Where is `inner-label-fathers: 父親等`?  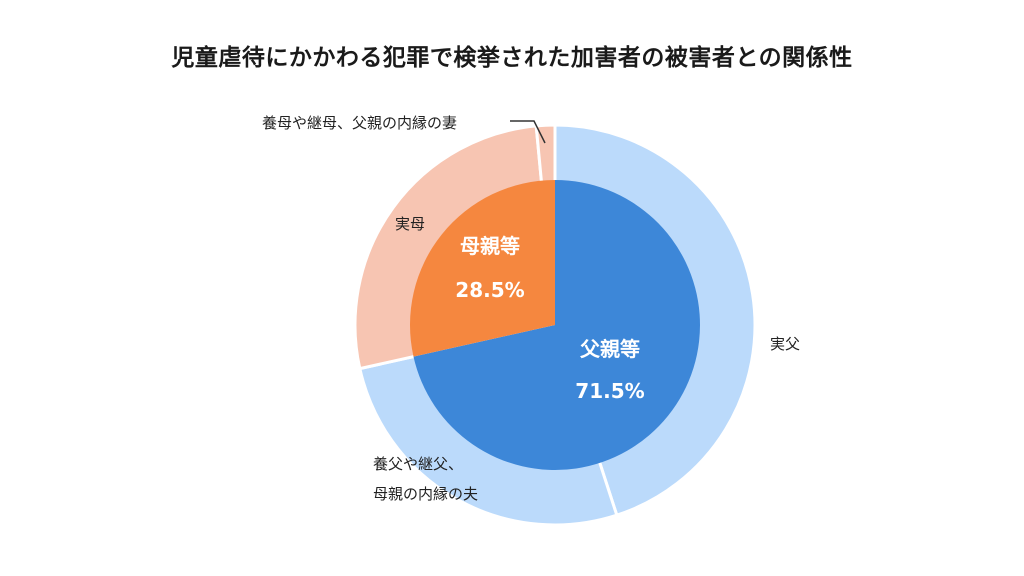
inner-label-fathers: 父親等 is located at coordinates (609, 349).